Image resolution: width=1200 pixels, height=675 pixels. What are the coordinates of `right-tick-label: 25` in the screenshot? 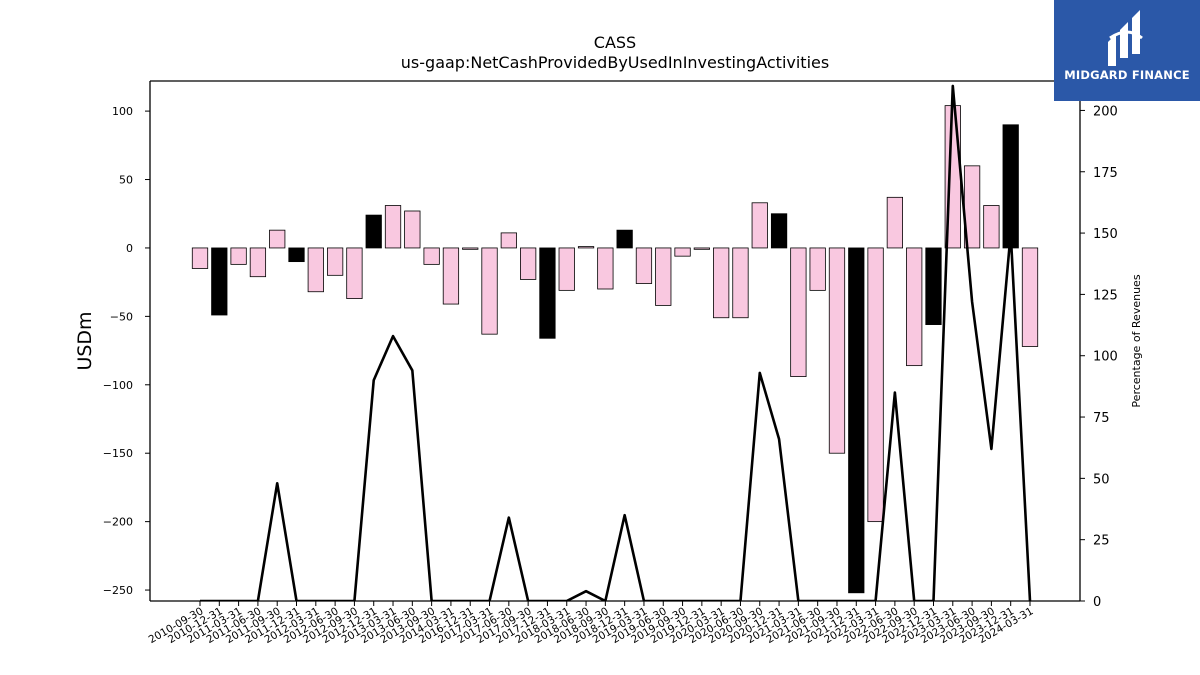 It's located at (1101, 541).